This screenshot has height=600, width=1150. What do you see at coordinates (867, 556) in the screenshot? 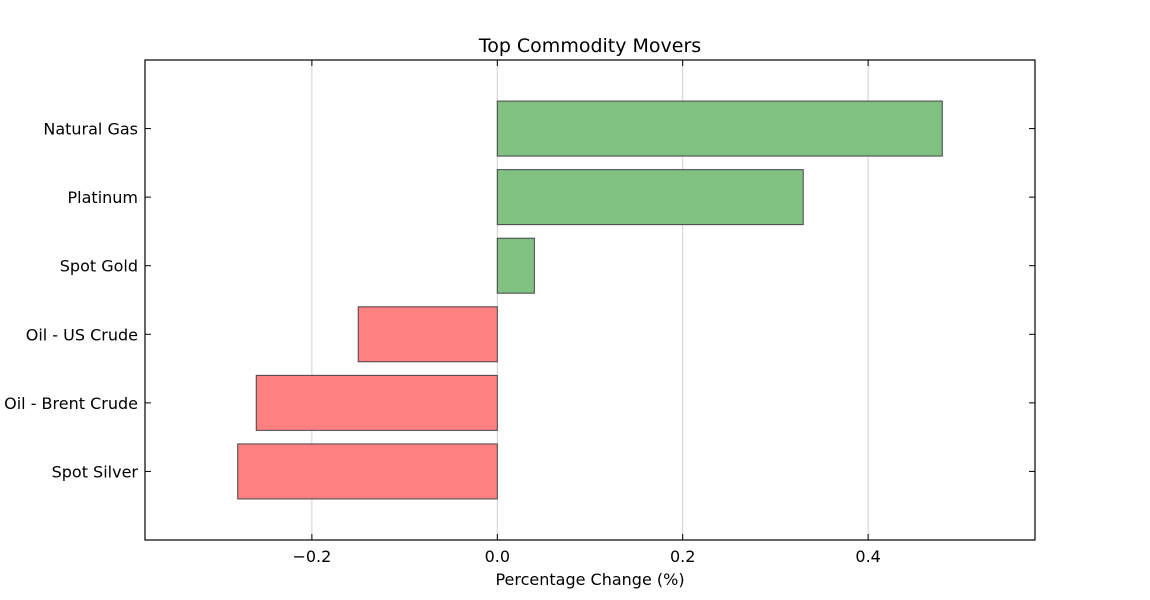
I see `x-tick-label: 0.4` at bounding box center [867, 556].